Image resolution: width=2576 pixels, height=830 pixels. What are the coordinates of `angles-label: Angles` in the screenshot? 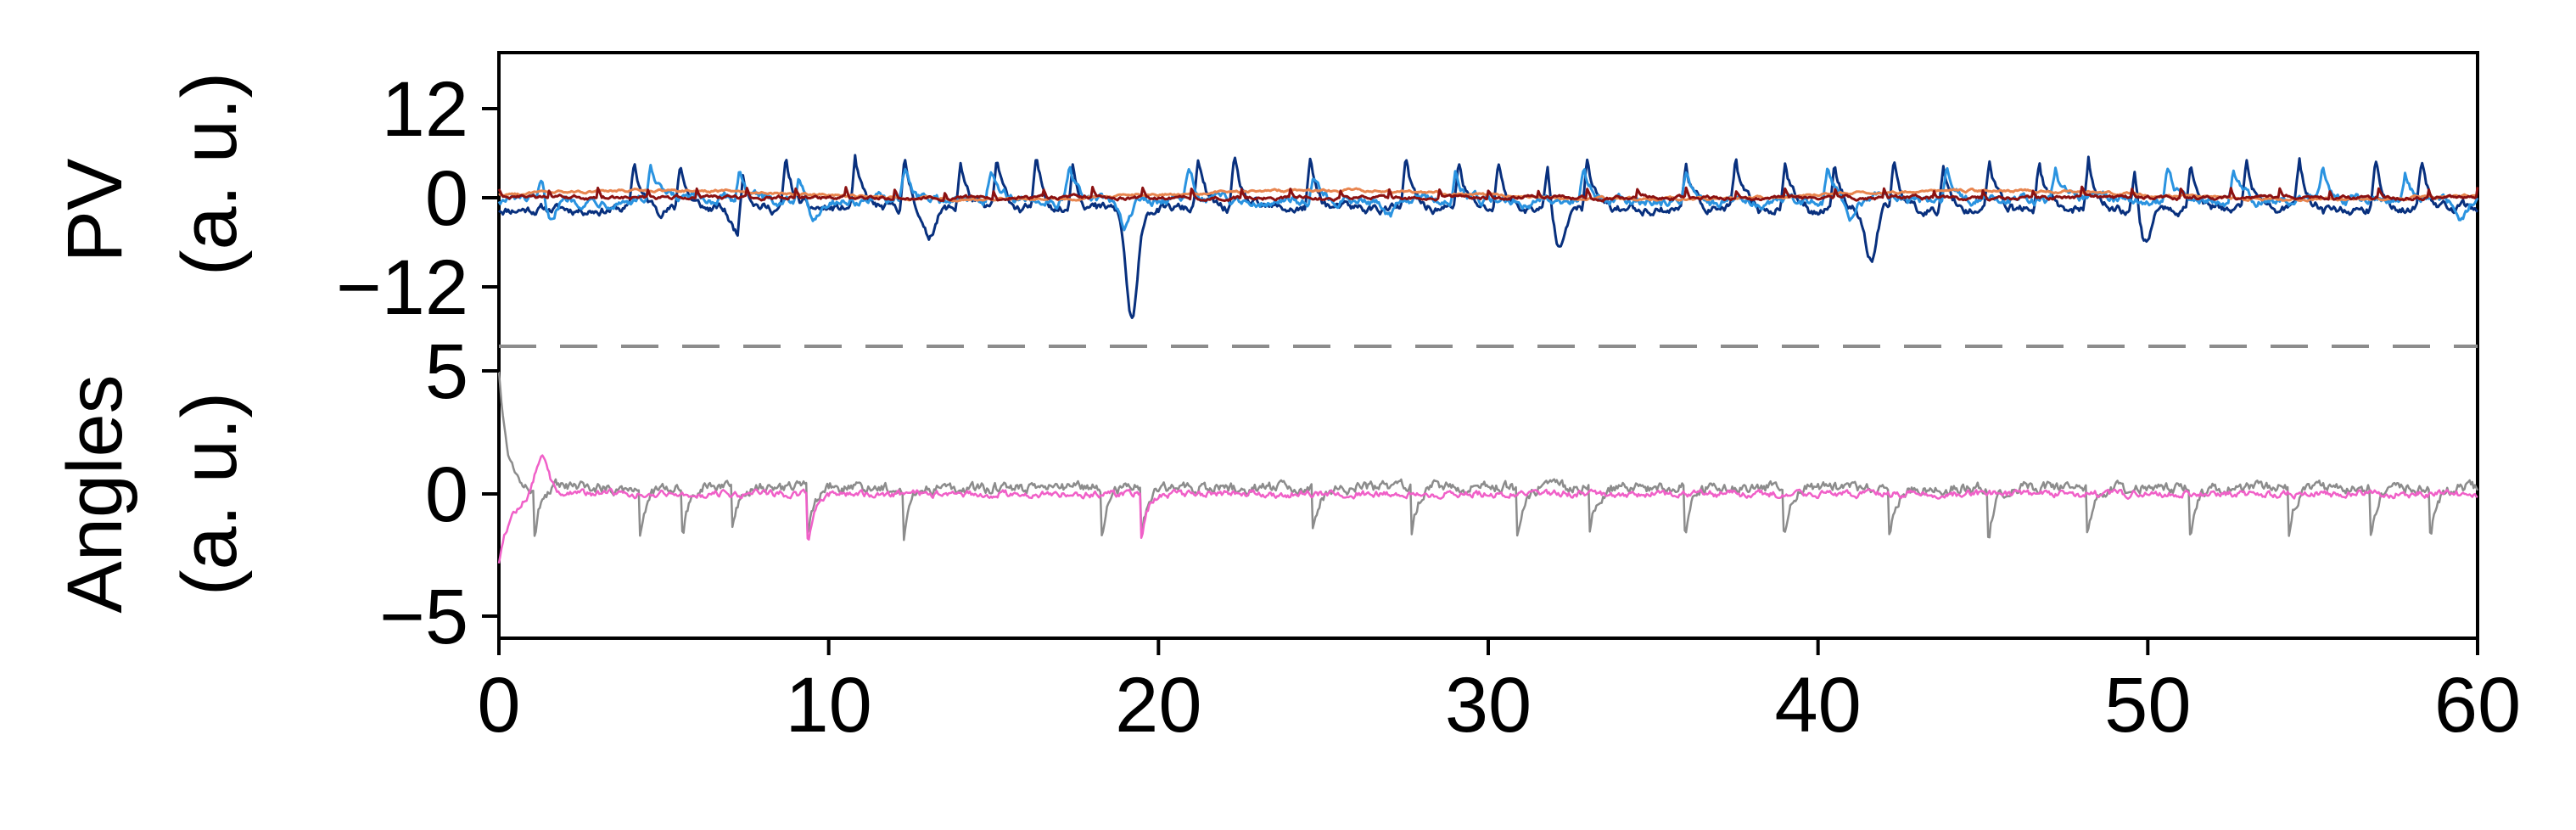 It's located at (95, 493).